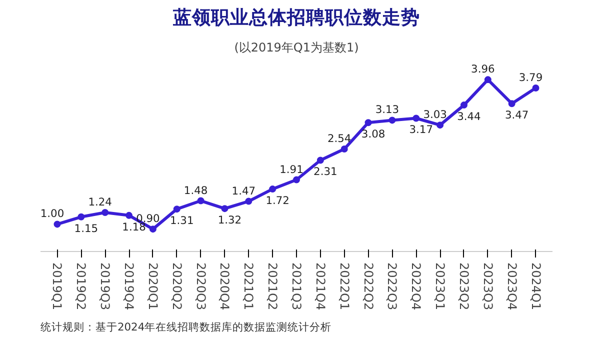  Describe the element at coordinates (153, 286) in the screenshot. I see `x-tick-label: 2020Q1` at that location.